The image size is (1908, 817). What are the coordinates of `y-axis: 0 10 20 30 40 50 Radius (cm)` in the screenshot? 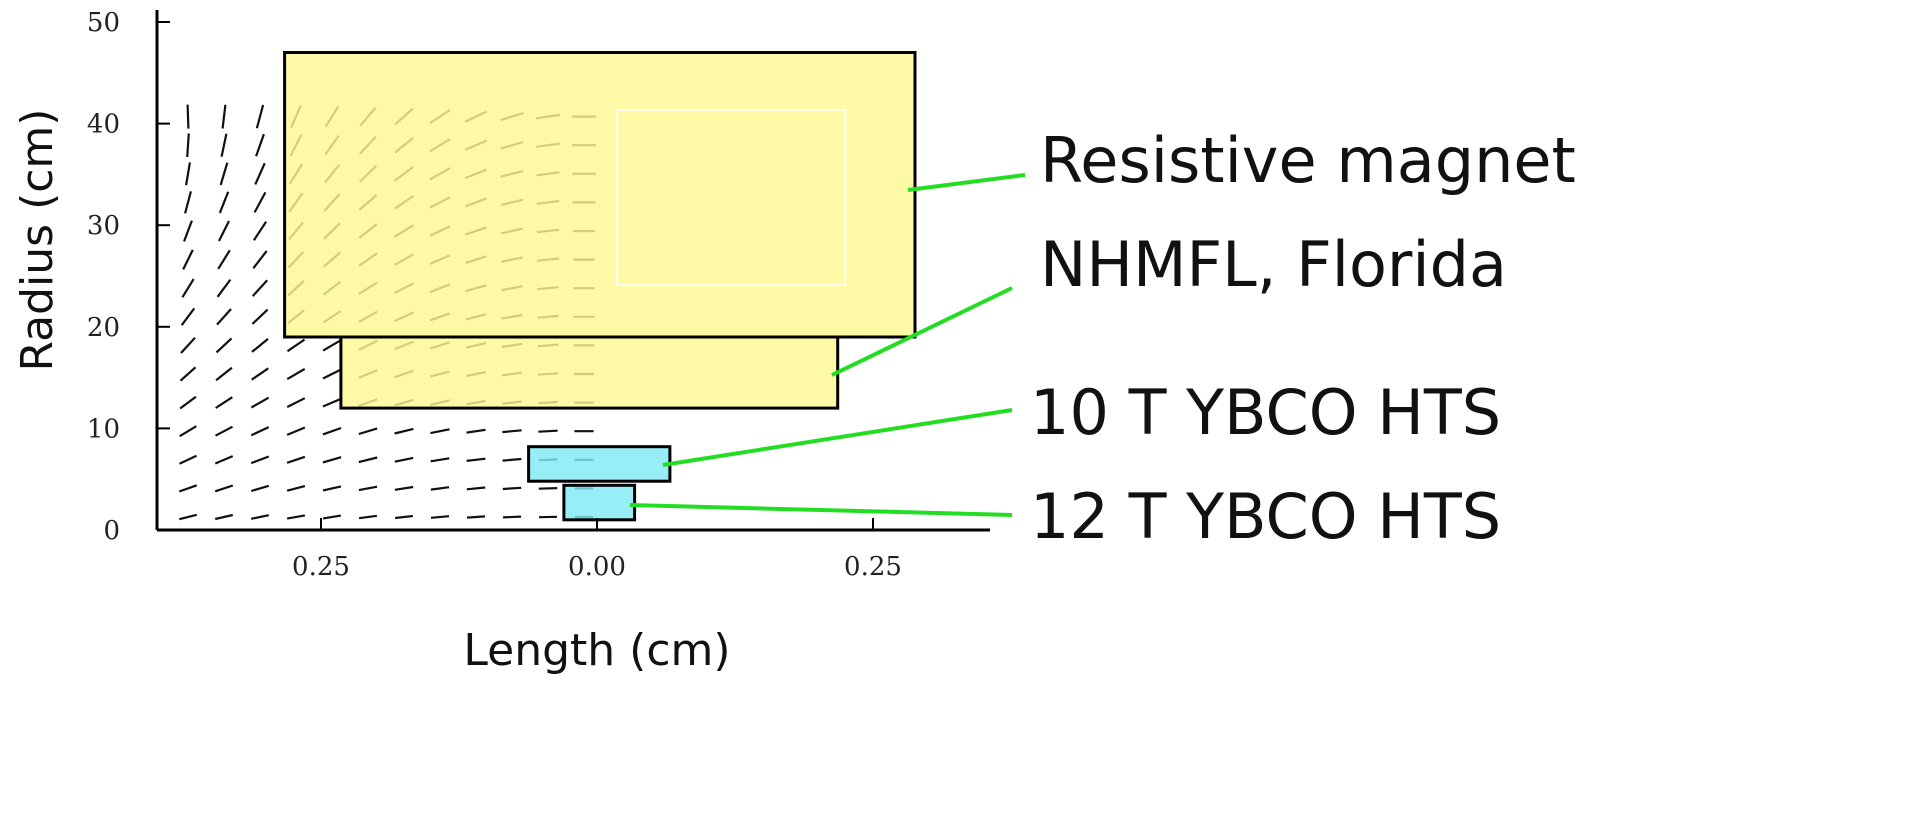 It's located at (91, 277).